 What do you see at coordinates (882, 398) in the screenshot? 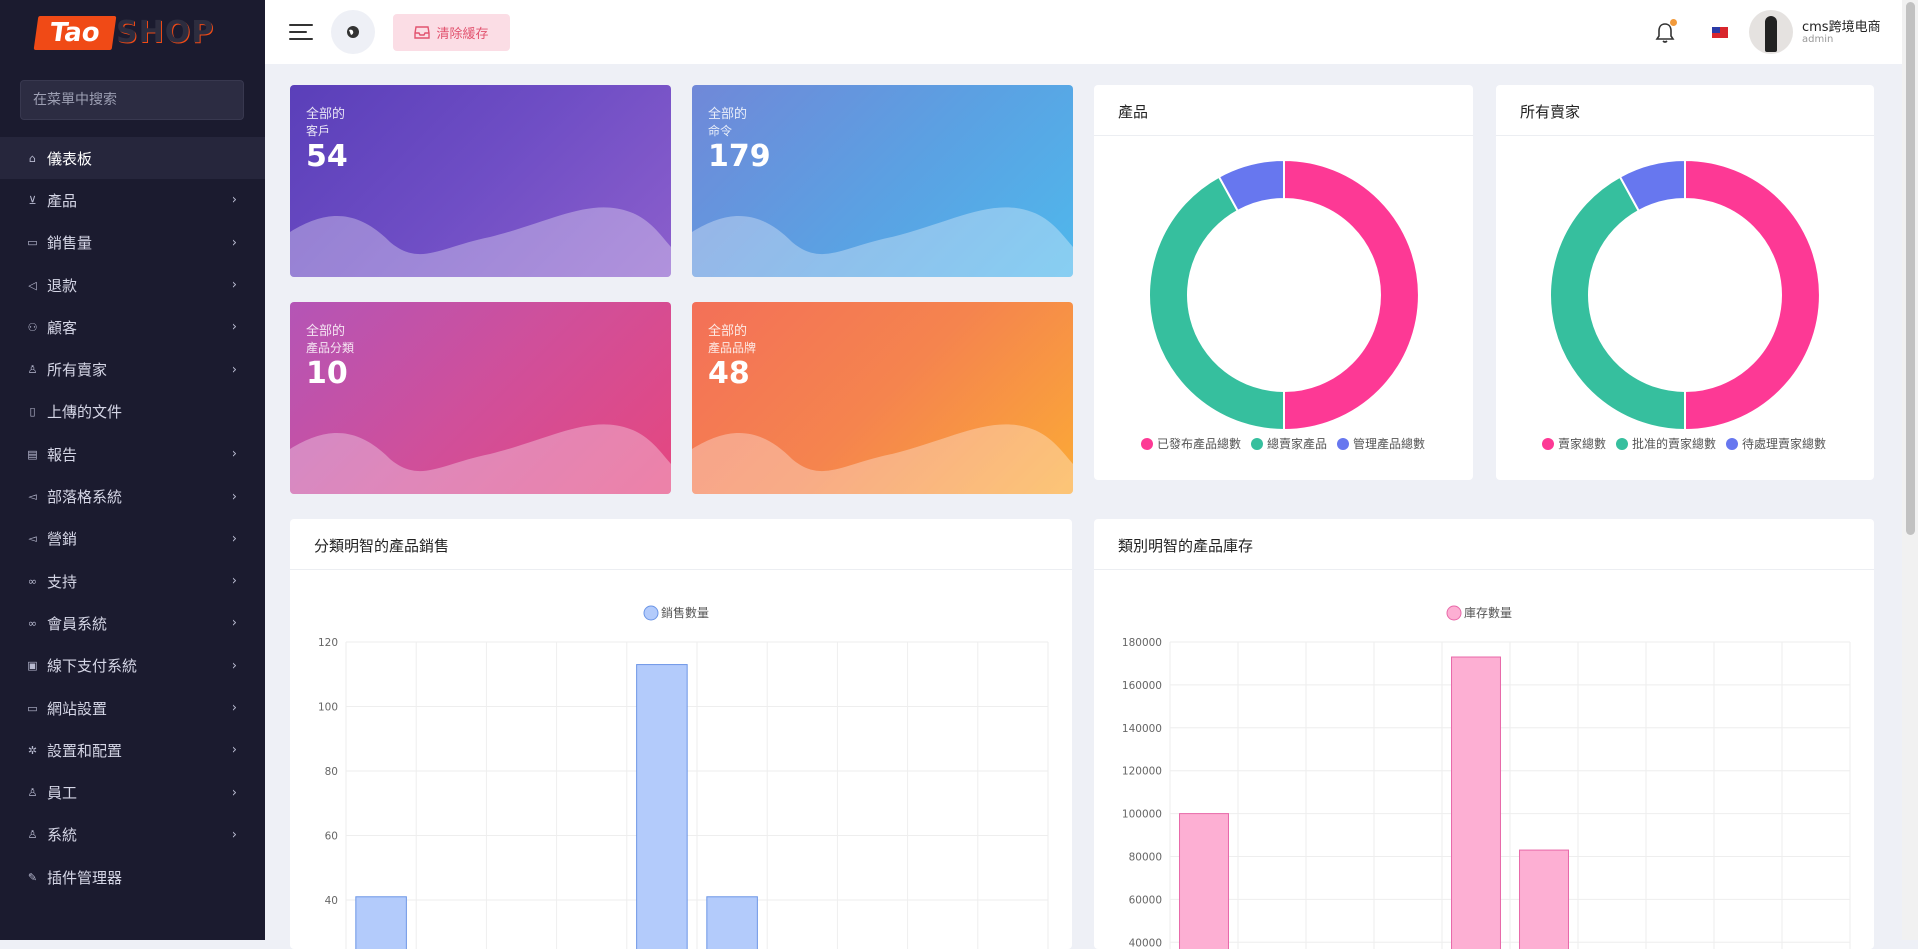
I see `stat-card-brands: 全部的 產品品牌 48` at bounding box center [882, 398].